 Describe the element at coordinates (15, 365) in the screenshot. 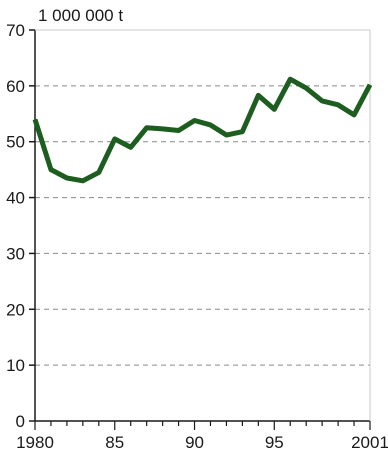

I see `y-tick-label-10: 10` at that location.